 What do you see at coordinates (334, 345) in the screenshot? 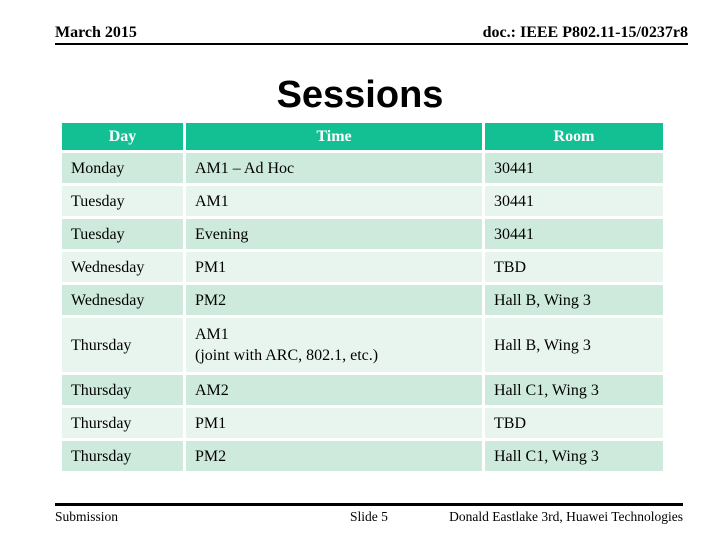
I see `cell-time: AM1 (joint with ARC, 802.1, etc.)` at bounding box center [334, 345].